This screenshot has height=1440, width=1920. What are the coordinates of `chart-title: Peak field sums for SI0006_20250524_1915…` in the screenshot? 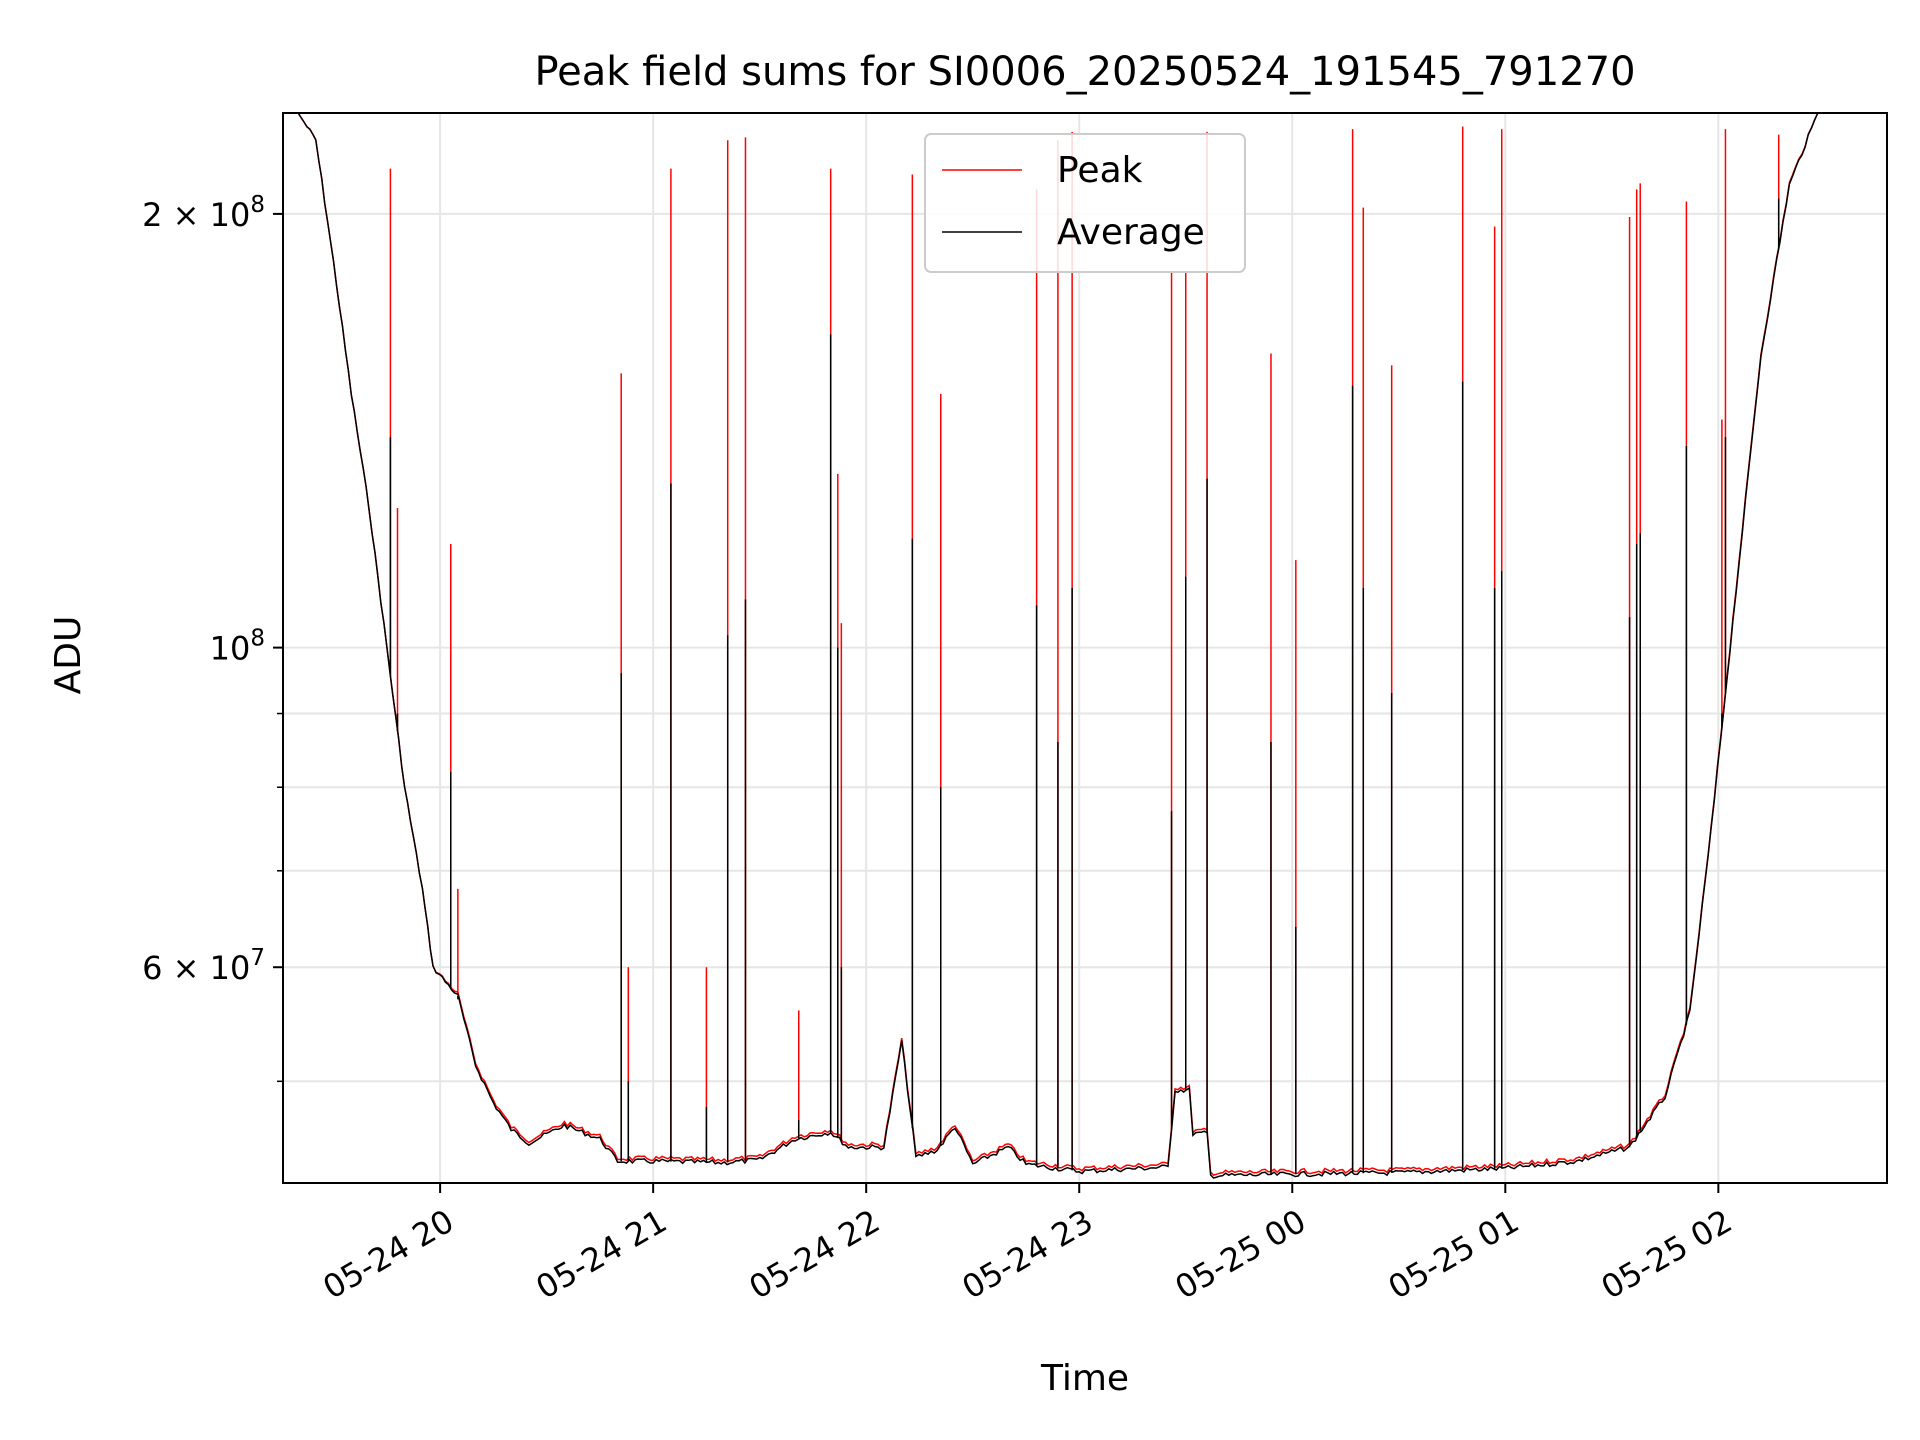 It's located at (1084, 72).